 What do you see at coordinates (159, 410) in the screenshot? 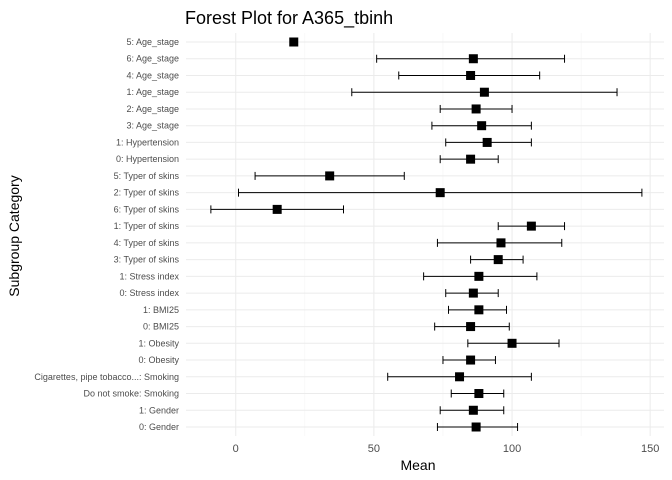
I see `y-tick-label: 1: Gender` at bounding box center [159, 410].